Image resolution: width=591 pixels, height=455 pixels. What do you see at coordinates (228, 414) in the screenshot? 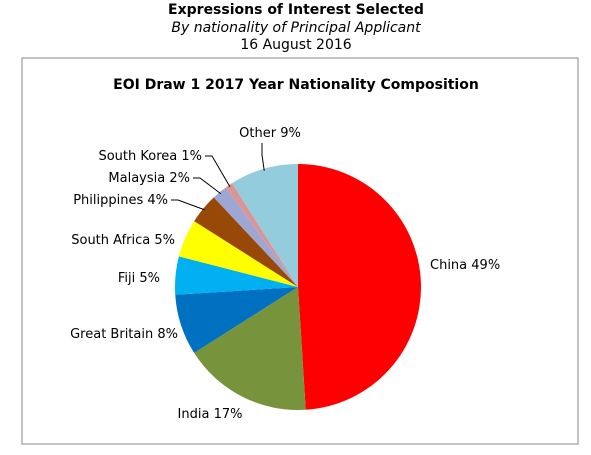
I see `label-value: 17%` at bounding box center [228, 414].